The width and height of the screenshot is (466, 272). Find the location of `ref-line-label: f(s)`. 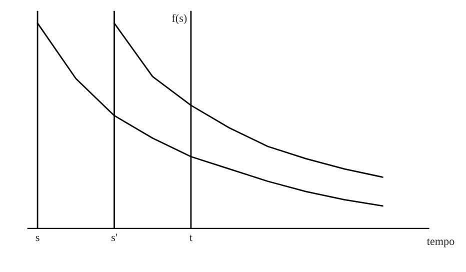

ref-line-label: f(s) is located at coordinates (179, 19).